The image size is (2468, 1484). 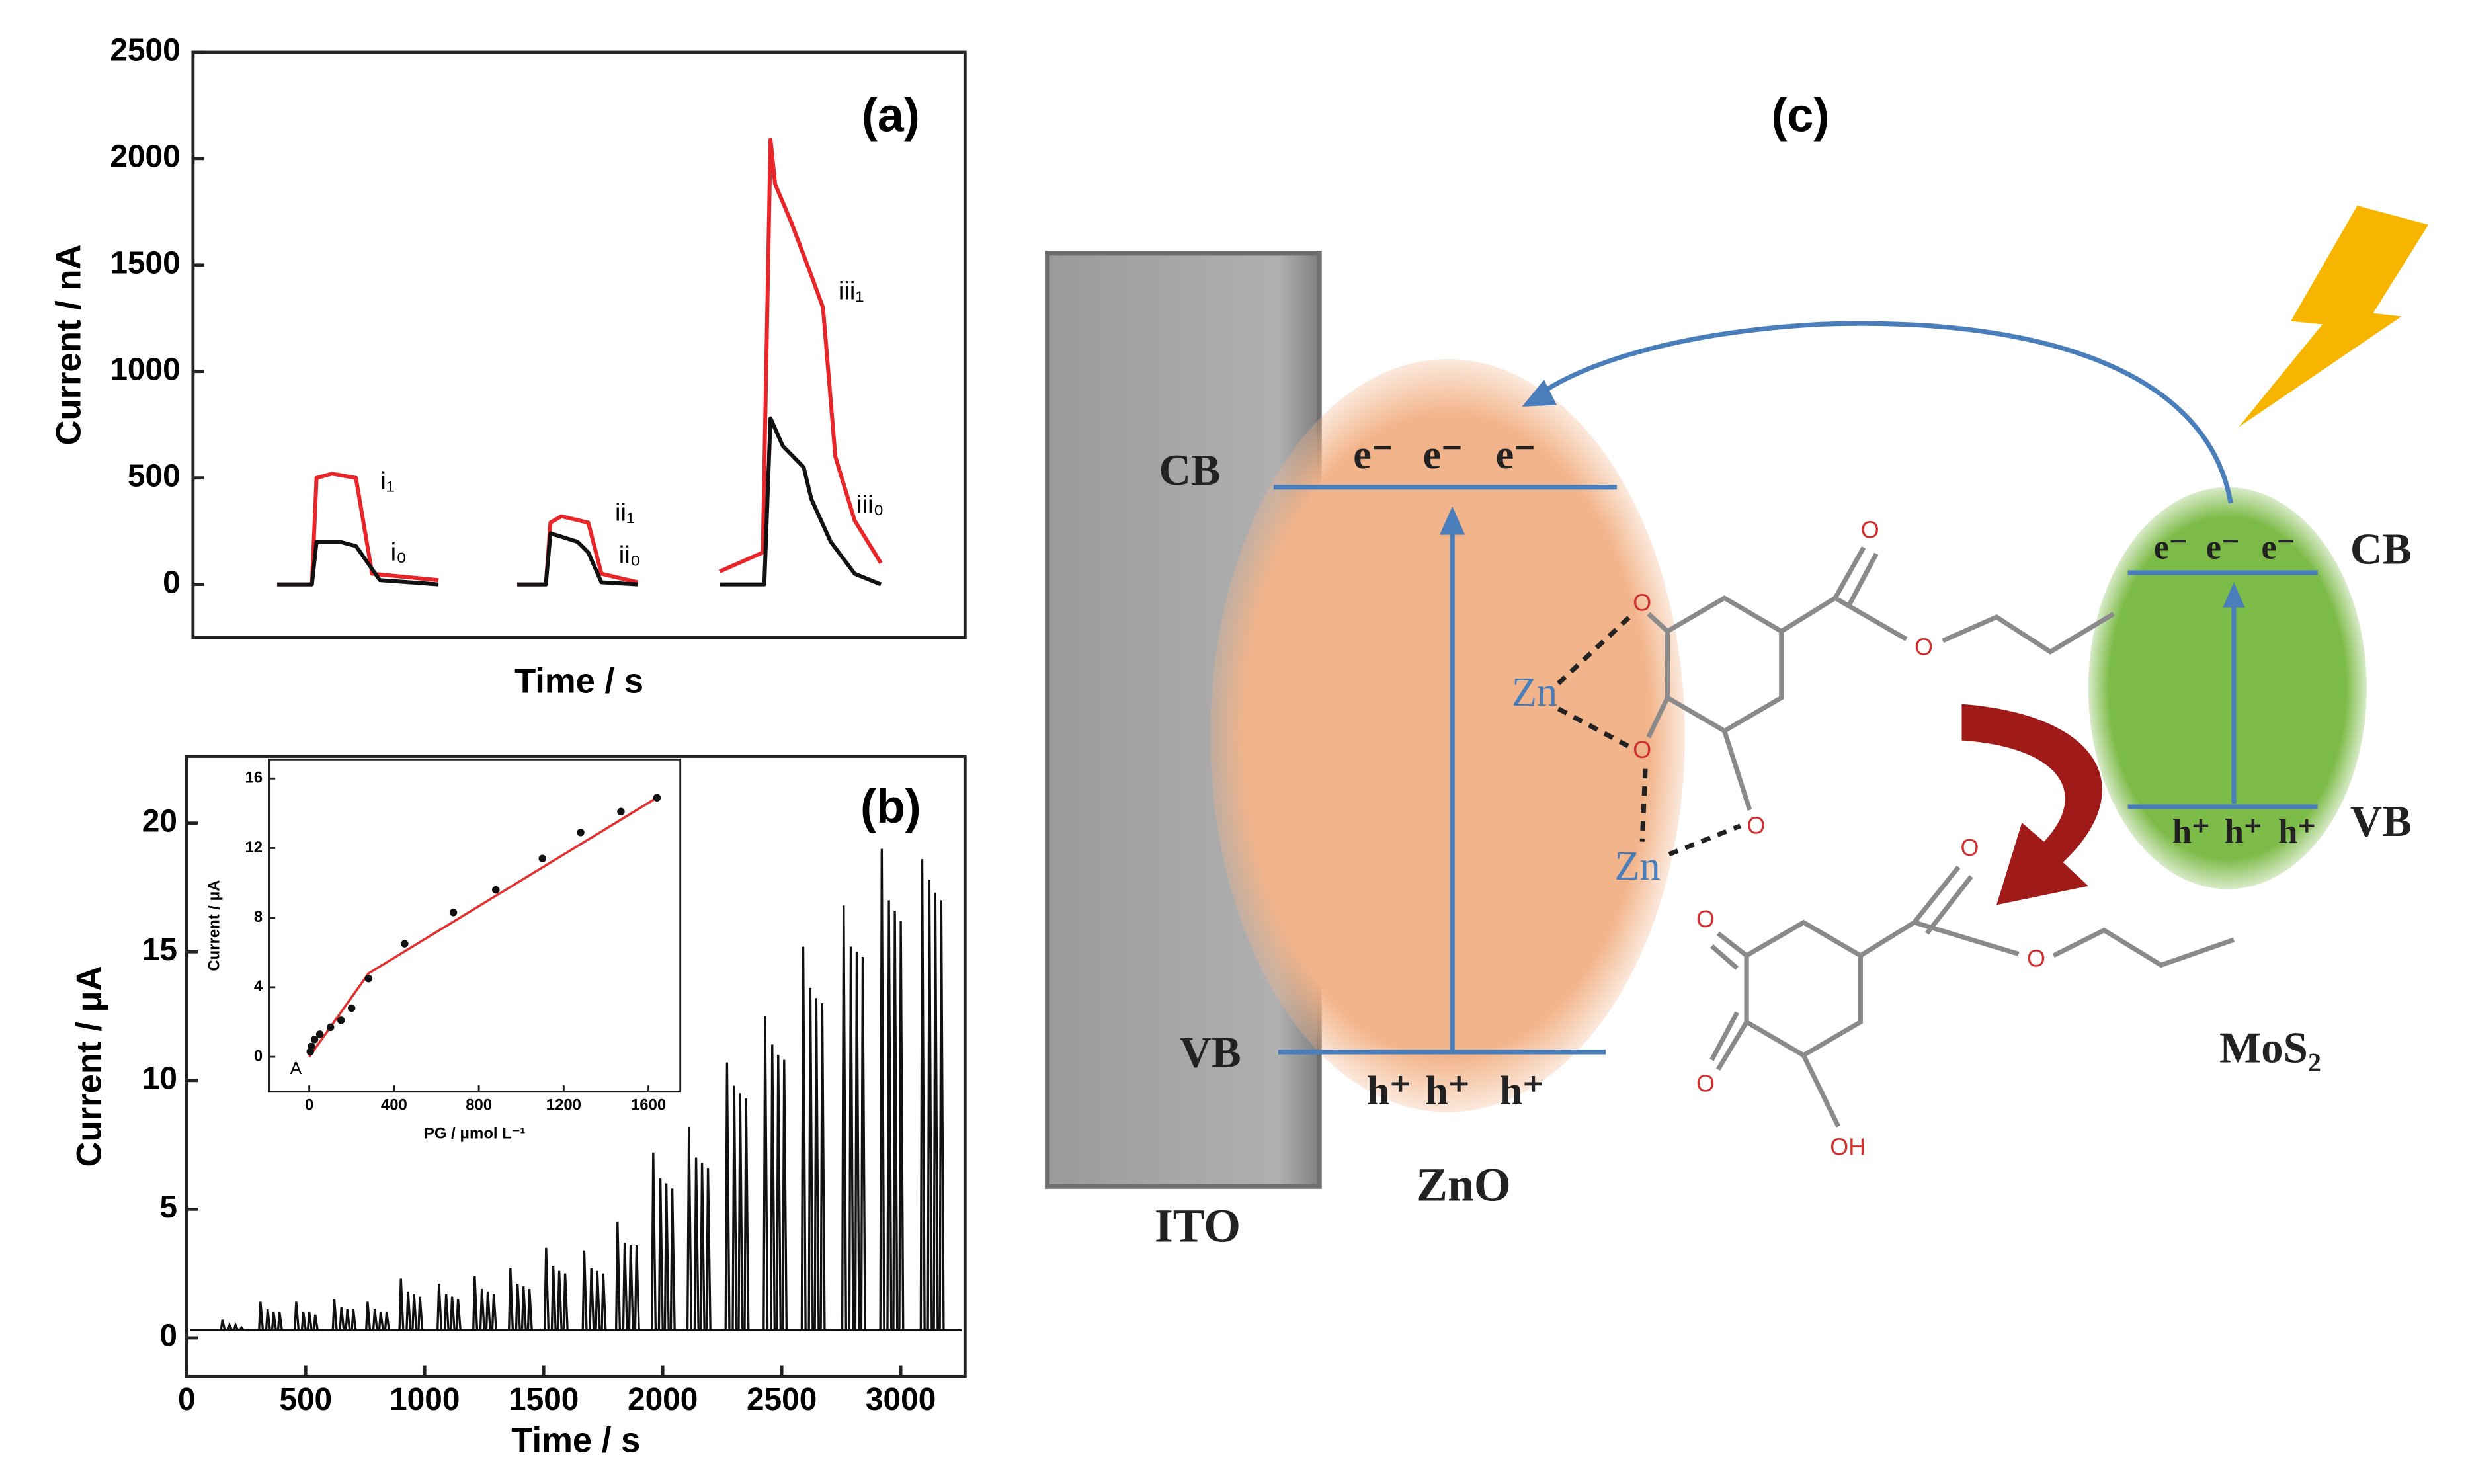 What do you see at coordinates (474, 1134) in the screenshot?
I see `x-axis-label: PG / μmol L⁻¹` at bounding box center [474, 1134].